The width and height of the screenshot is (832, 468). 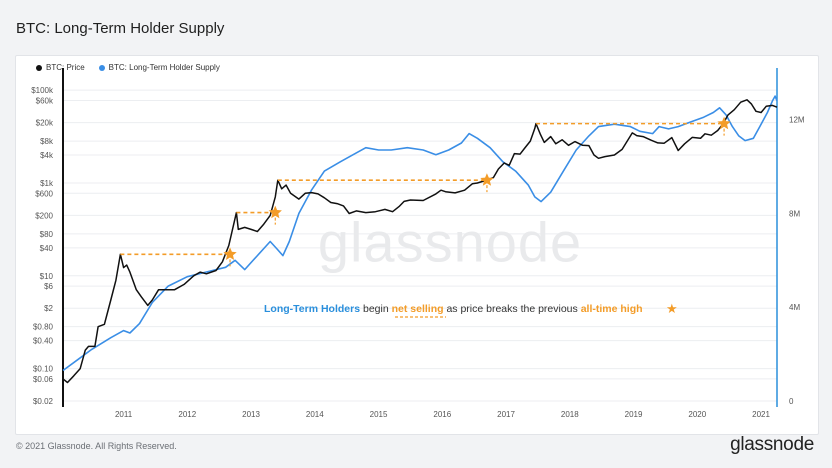 I want to click on annotation-part-1: begin, so click(x=376, y=309).